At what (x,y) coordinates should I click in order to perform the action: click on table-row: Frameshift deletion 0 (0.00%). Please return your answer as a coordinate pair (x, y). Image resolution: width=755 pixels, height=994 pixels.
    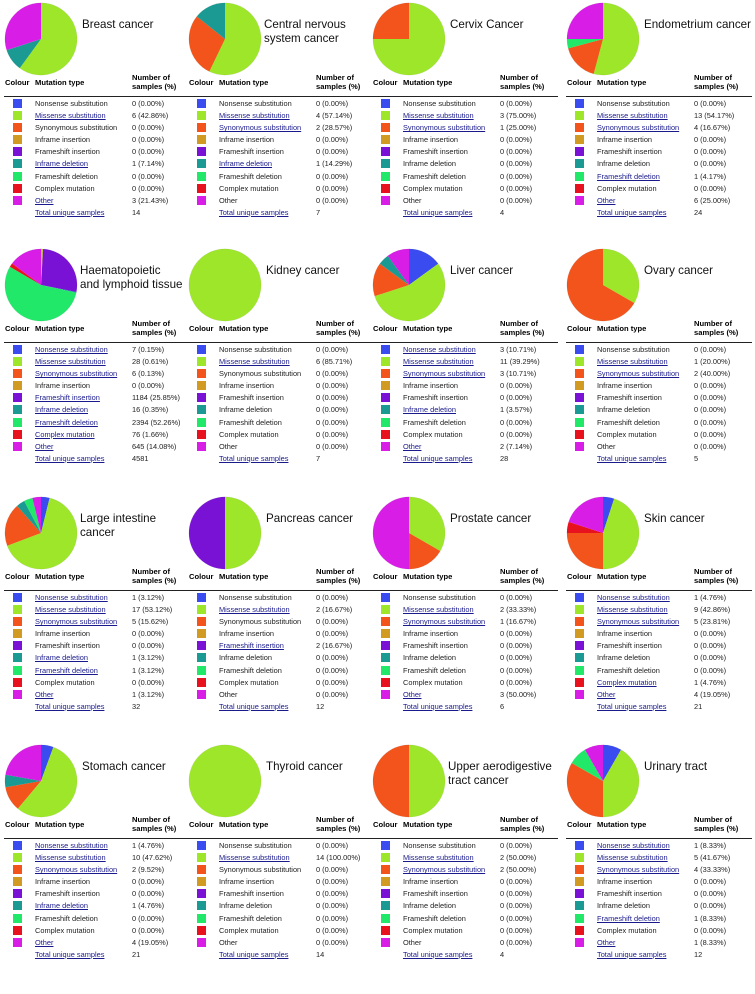
    Looking at the image, I should click on (281, 423).